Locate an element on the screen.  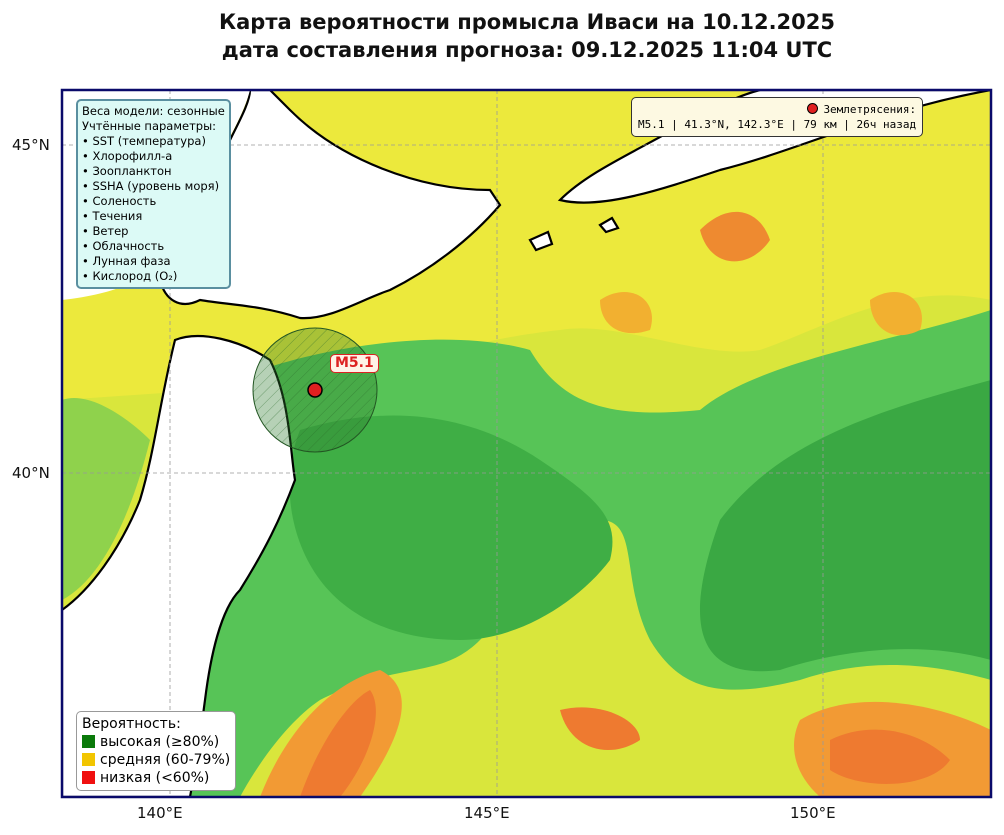
legend-item: средняя (60-79%) is located at coordinates (156, 760).